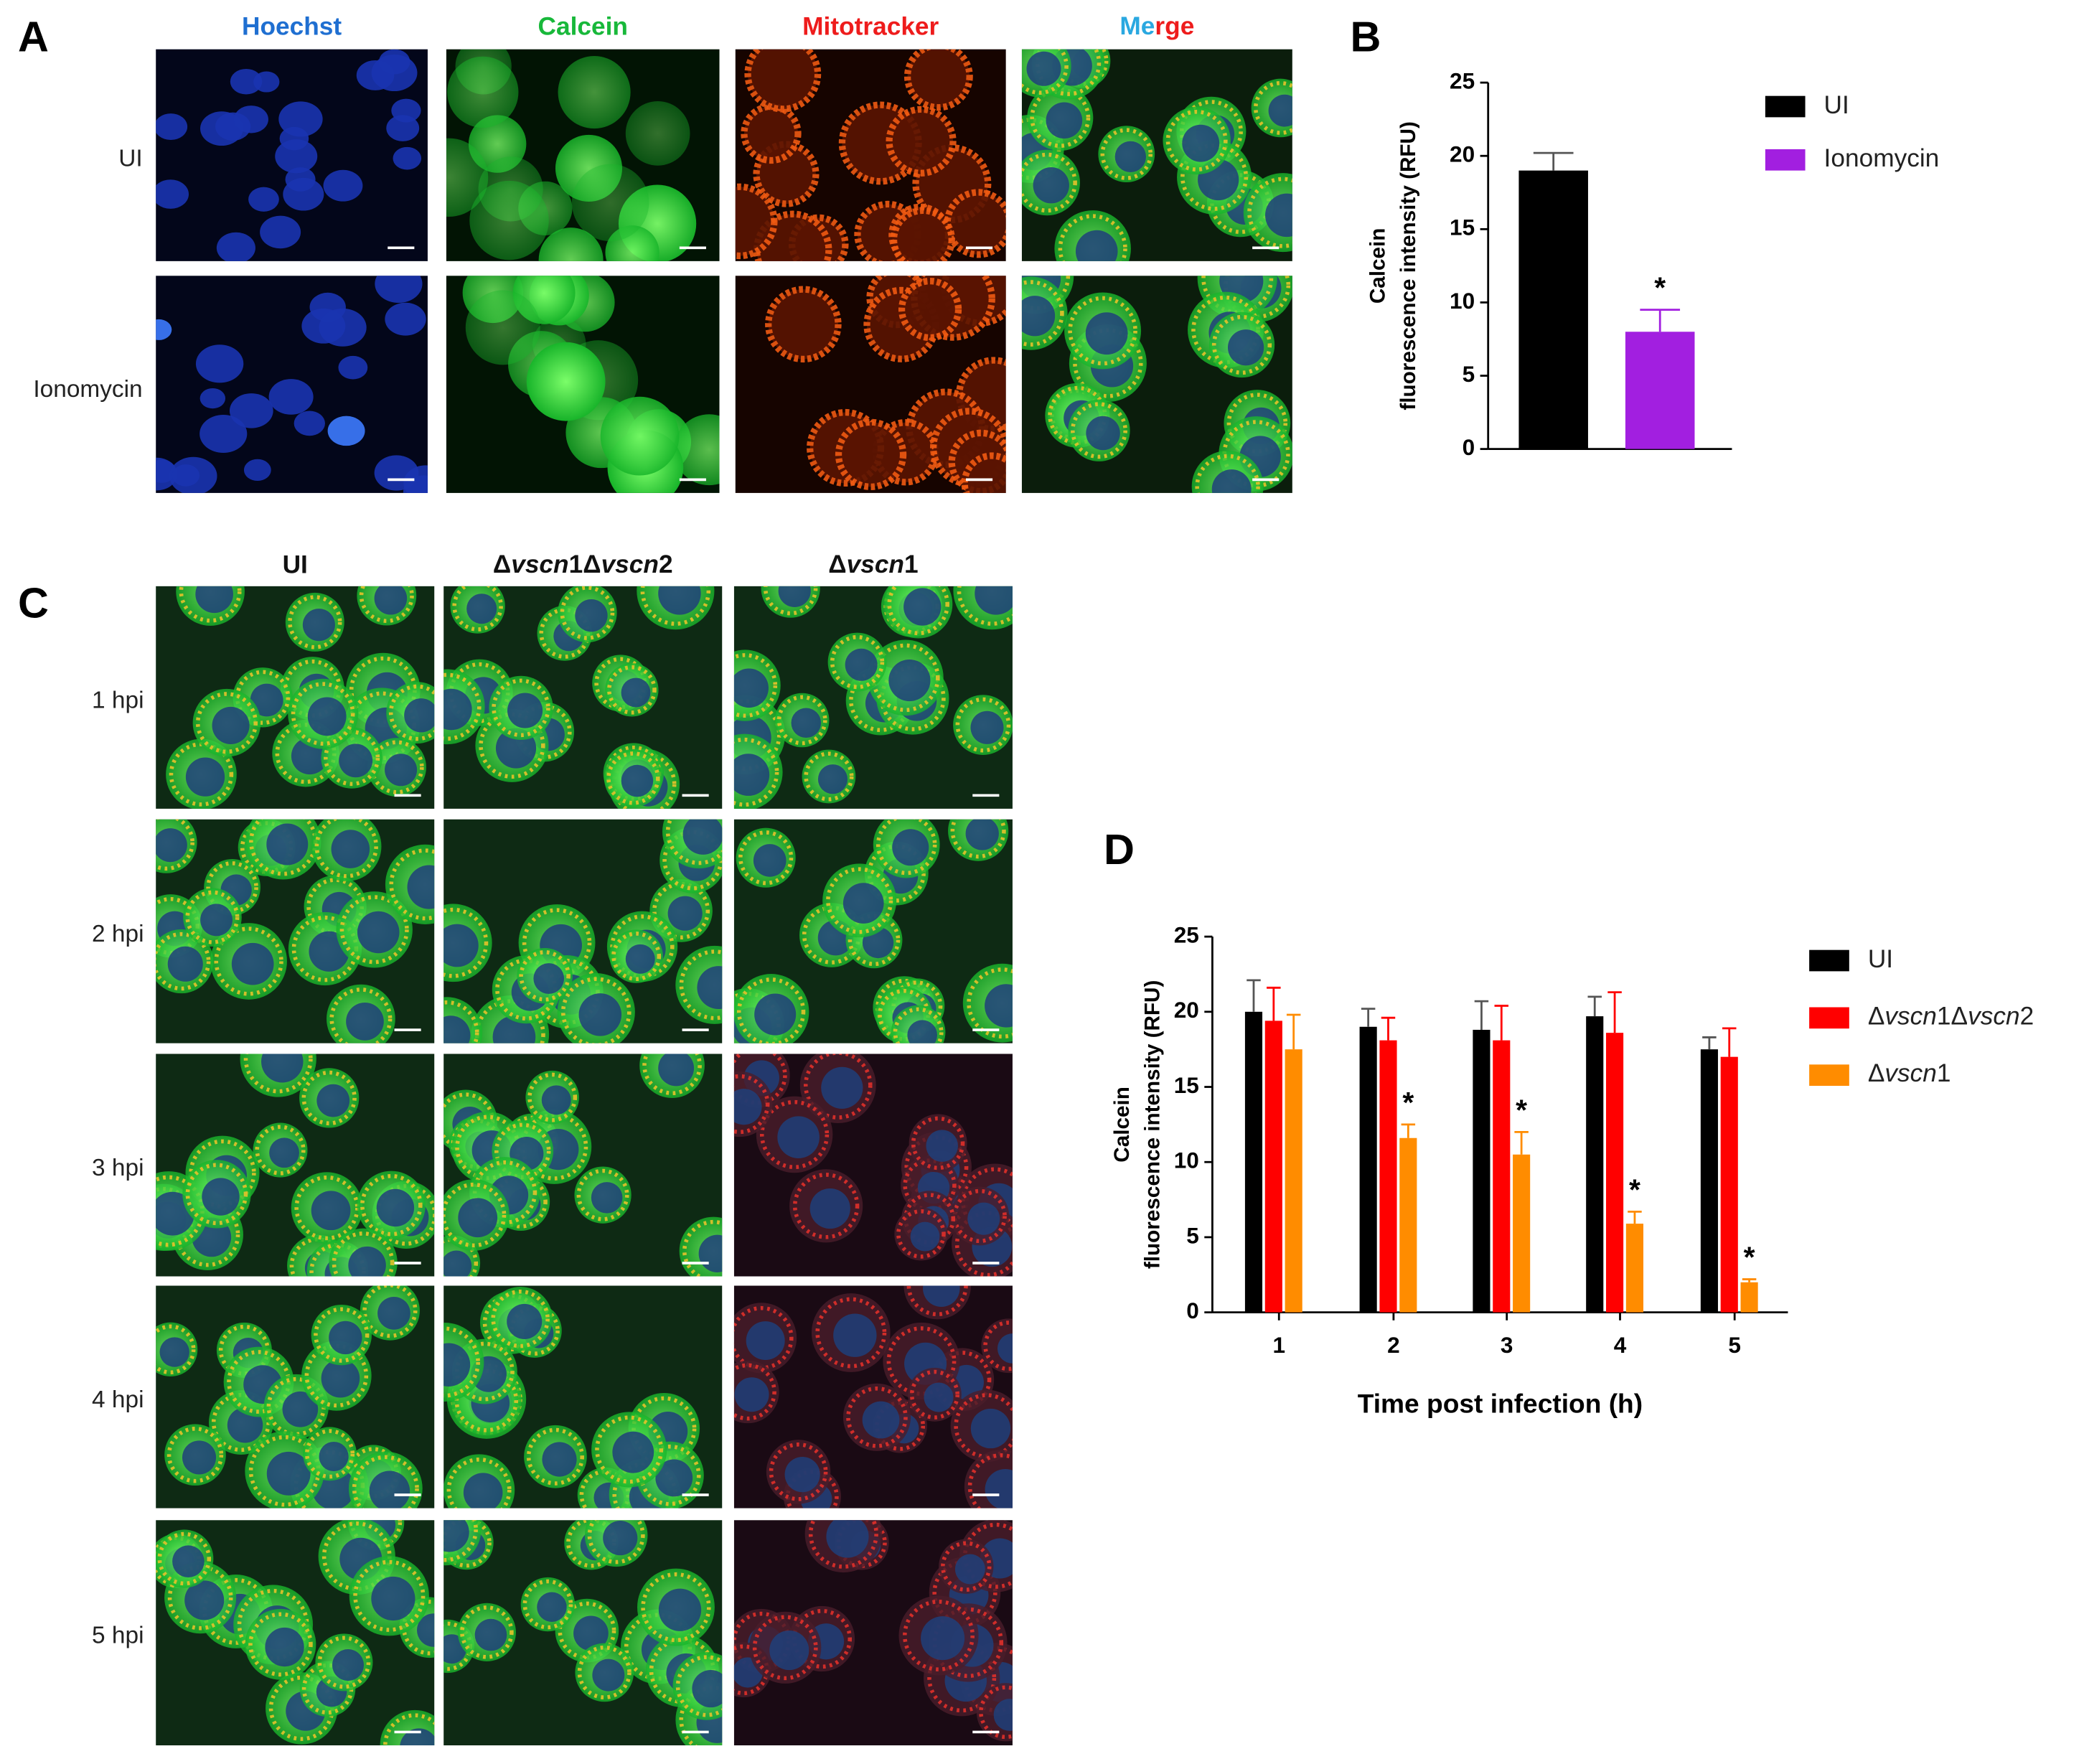  What do you see at coordinates (1829, 960) in the screenshot?
I see `legend-swatch` at bounding box center [1829, 960].